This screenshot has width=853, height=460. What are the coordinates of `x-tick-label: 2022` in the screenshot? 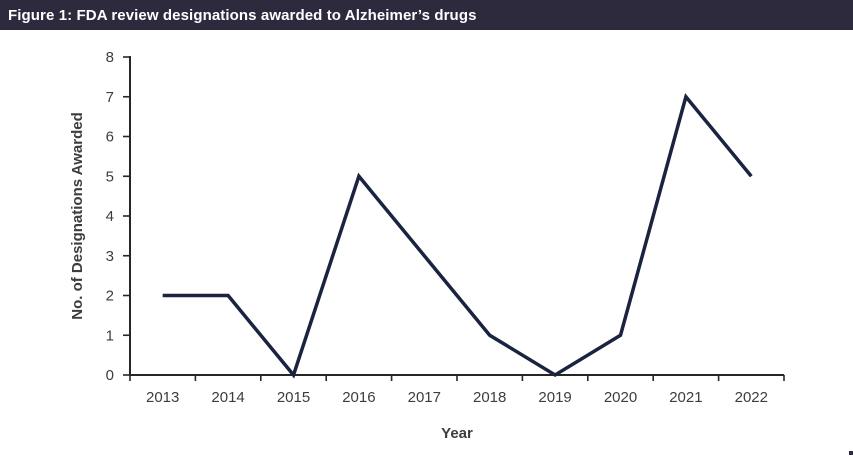 It's located at (751, 397).